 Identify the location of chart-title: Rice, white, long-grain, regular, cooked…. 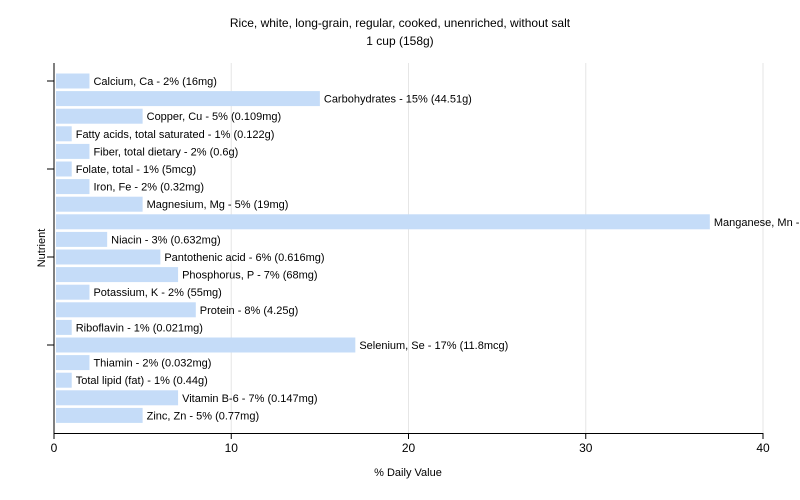
(400, 23).